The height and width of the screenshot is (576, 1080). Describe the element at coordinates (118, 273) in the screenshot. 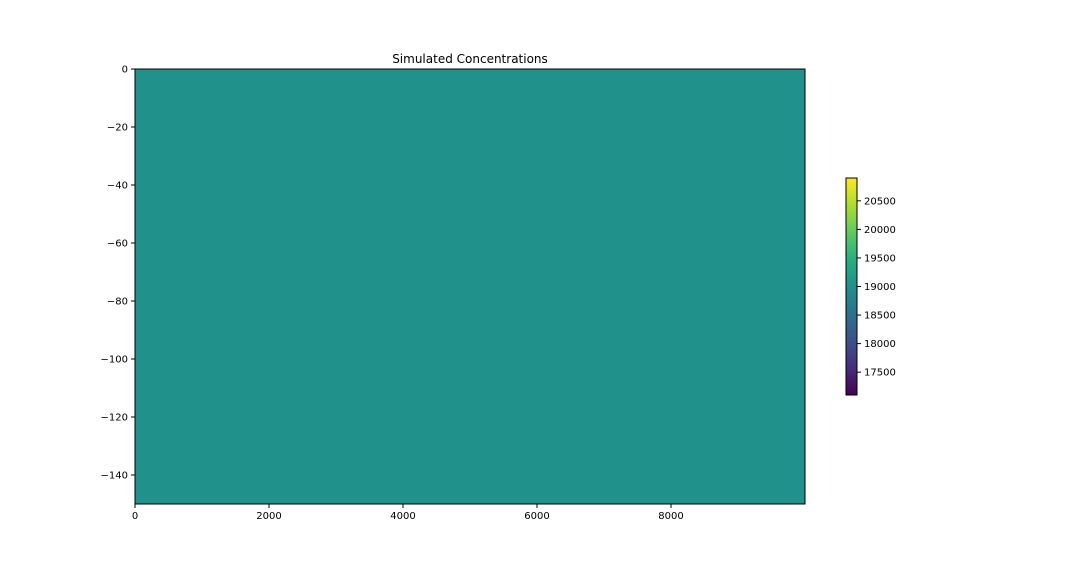

I see `y-axis: 0 −20 −40 −60 −80 −100 −120 −140` at that location.